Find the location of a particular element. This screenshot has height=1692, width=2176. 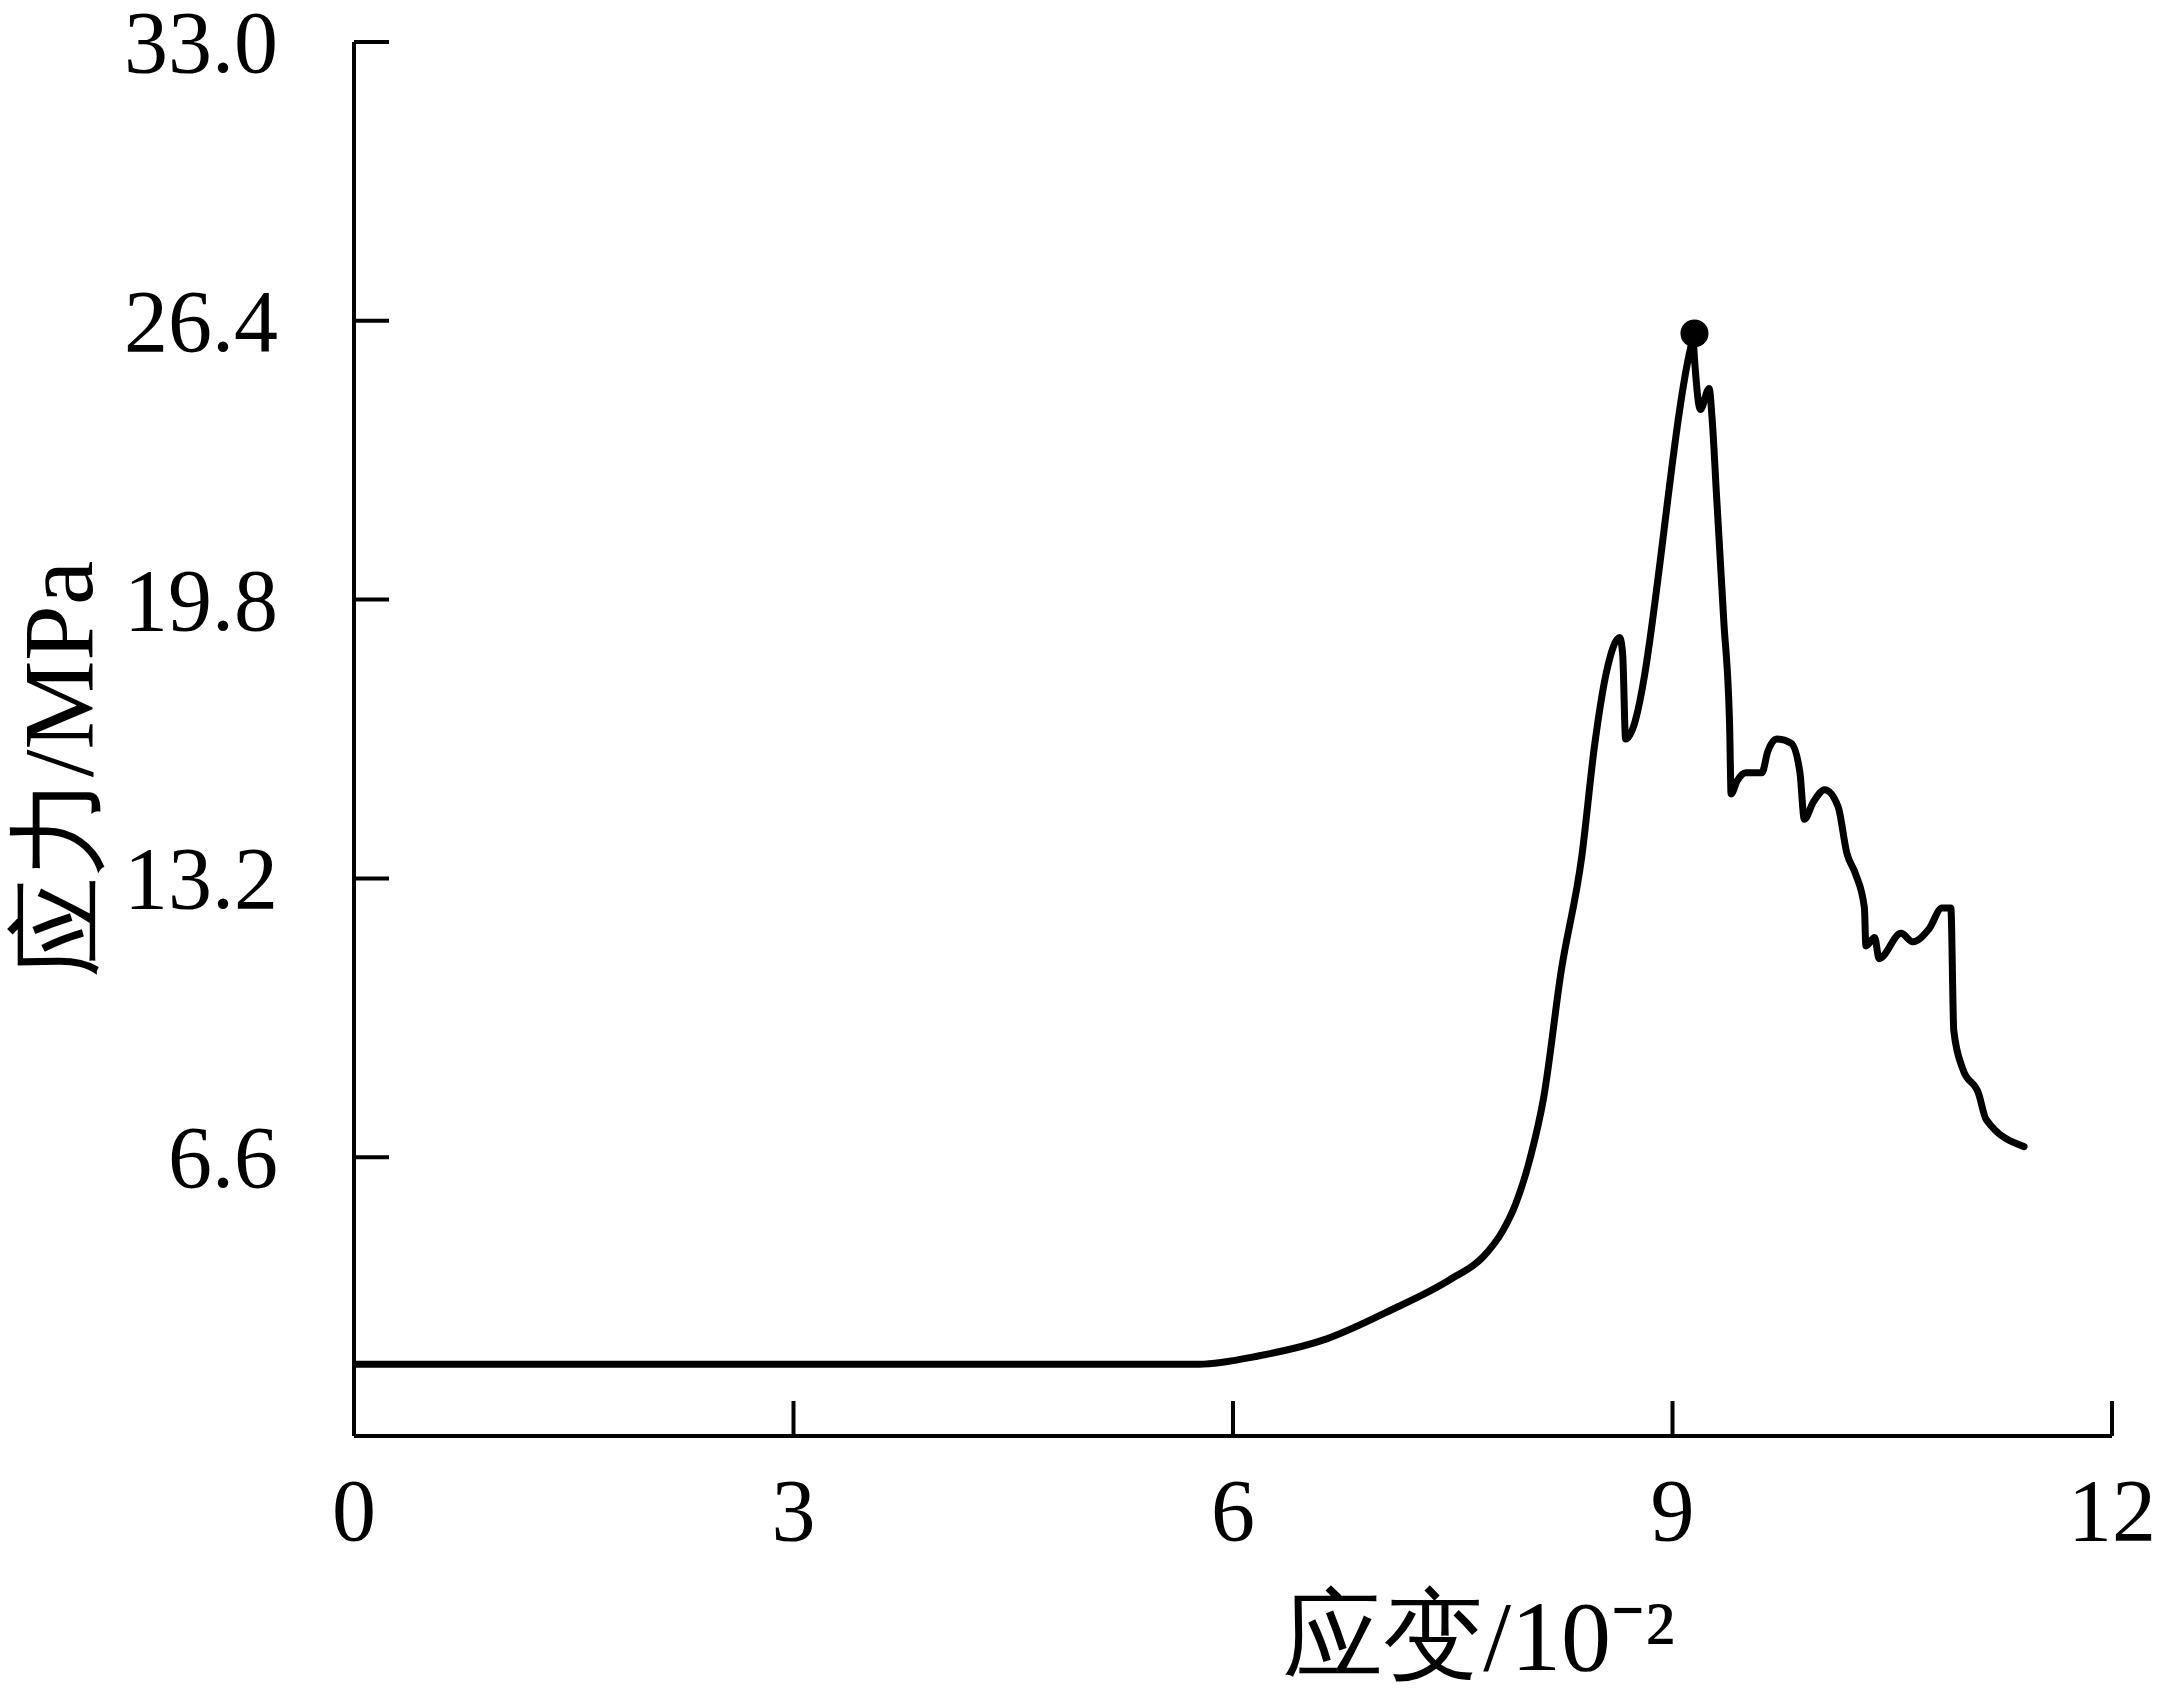

x-tick-label: 6 is located at coordinates (1233, 1510).